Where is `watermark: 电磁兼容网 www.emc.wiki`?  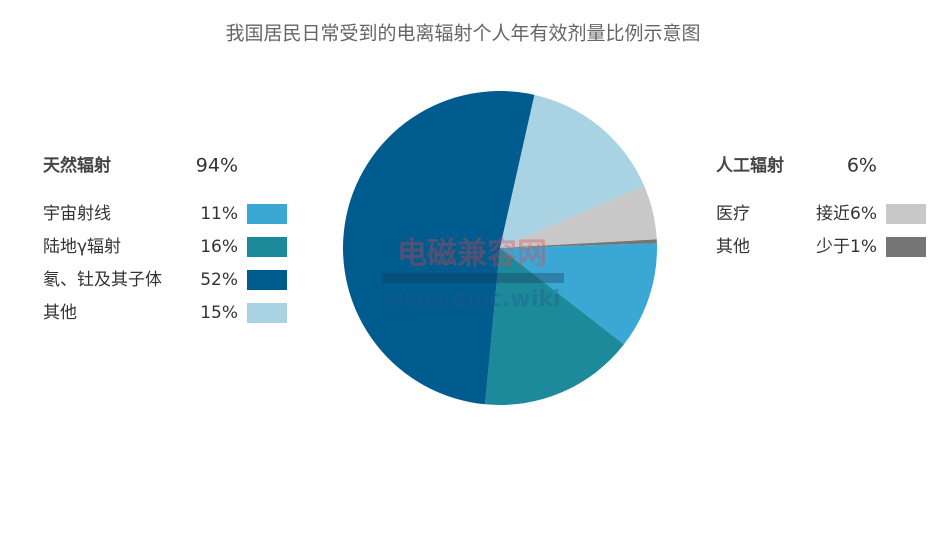 watermark: 电磁兼容网 www.emc.wiki is located at coordinates (473, 274).